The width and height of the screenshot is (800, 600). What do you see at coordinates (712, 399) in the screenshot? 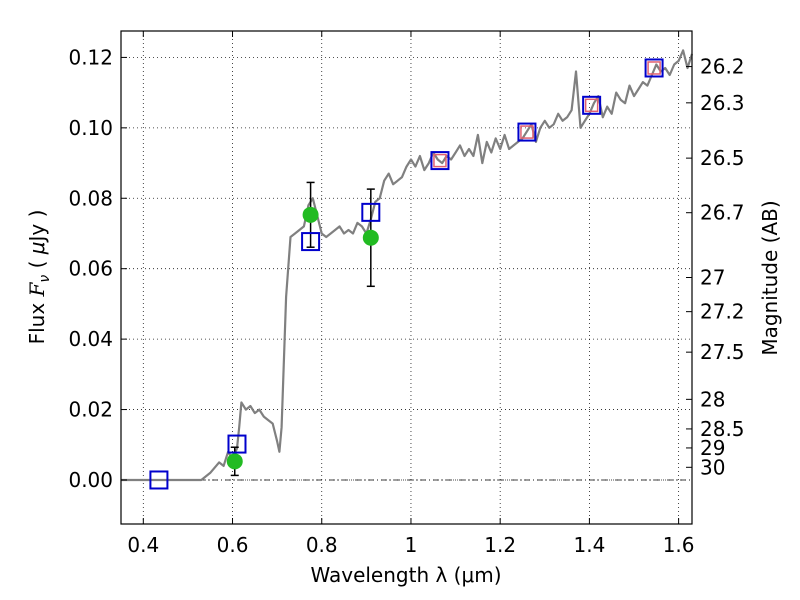
I see `right-tick-label: 28` at bounding box center [712, 399].